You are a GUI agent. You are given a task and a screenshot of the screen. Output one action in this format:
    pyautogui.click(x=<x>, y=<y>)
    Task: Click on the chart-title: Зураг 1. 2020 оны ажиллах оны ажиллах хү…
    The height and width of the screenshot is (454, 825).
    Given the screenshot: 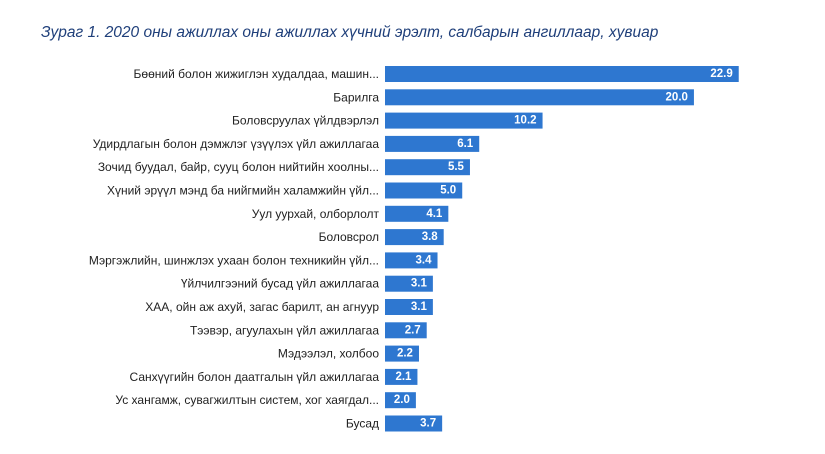 What is the action you would take?
    pyautogui.click(x=350, y=32)
    